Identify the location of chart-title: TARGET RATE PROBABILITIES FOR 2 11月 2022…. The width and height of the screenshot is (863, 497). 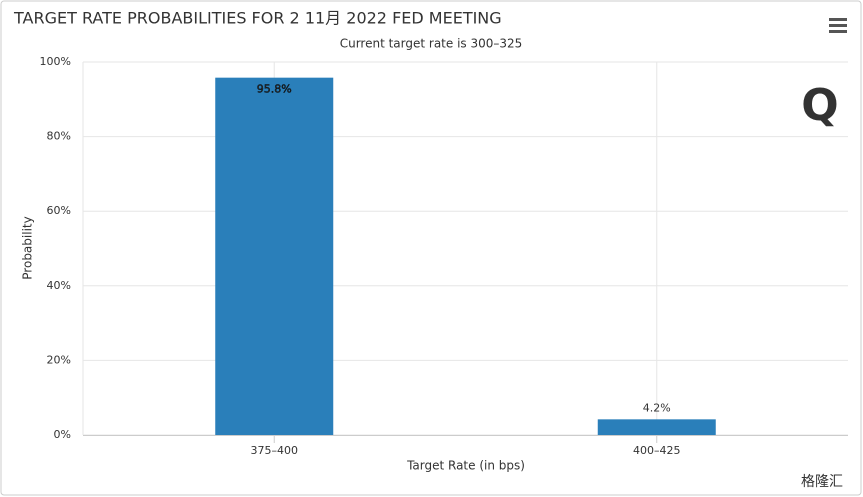
(257, 18).